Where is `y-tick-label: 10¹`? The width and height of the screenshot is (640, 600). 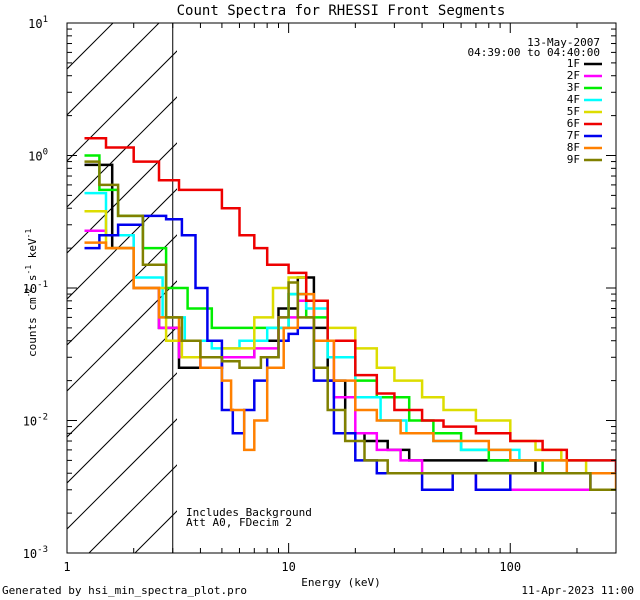
y-tick-label: 10¹ is located at coordinates (38, 23).